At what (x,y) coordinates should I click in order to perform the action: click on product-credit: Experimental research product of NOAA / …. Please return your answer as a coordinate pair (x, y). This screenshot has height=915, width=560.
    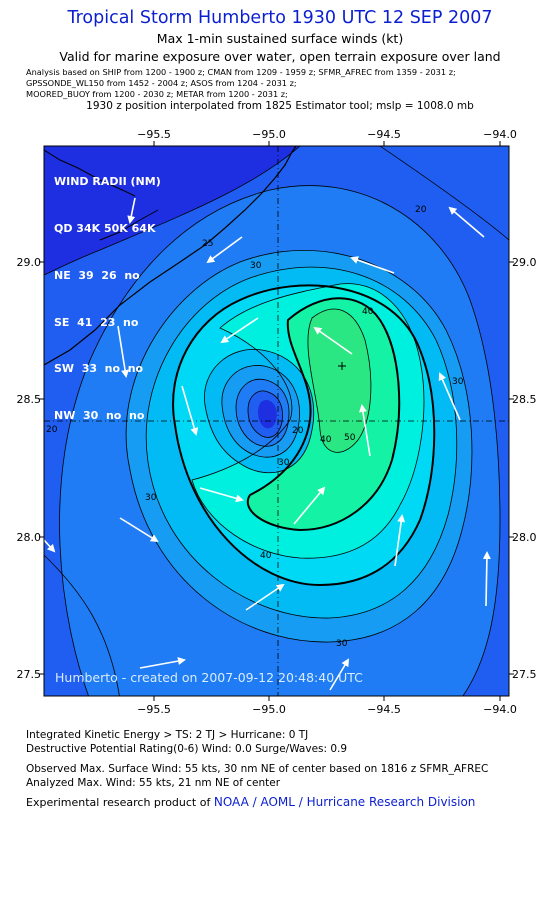
    Looking at the image, I should click on (250, 802).